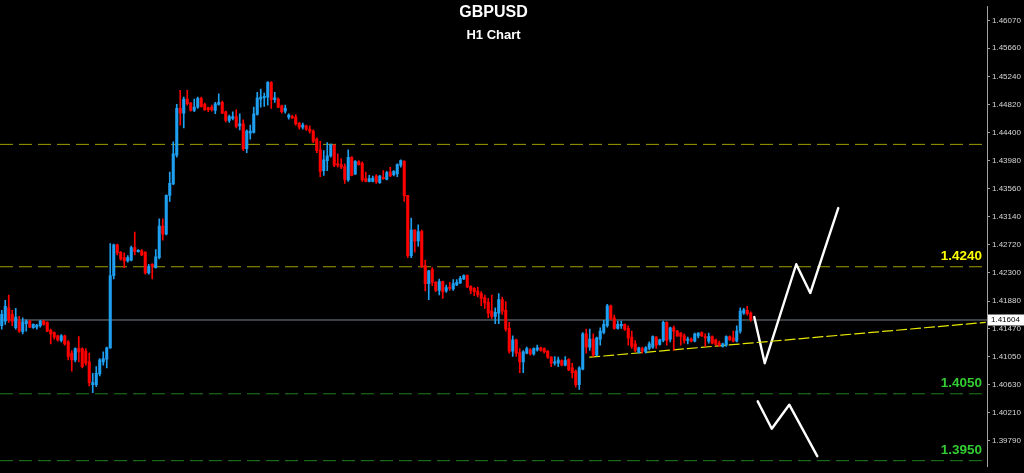 The width and height of the screenshot is (1024, 473). Describe the element at coordinates (1007, 76) in the screenshot. I see `y-tick-label: 1.45240` at that location.